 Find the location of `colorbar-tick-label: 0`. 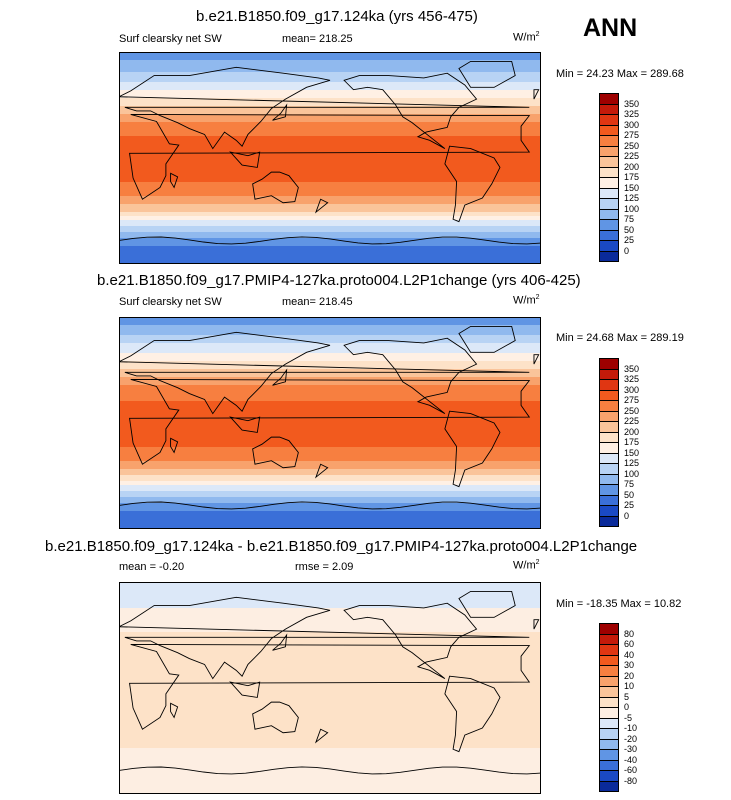

colorbar-tick-label: 0 is located at coordinates (627, 250).